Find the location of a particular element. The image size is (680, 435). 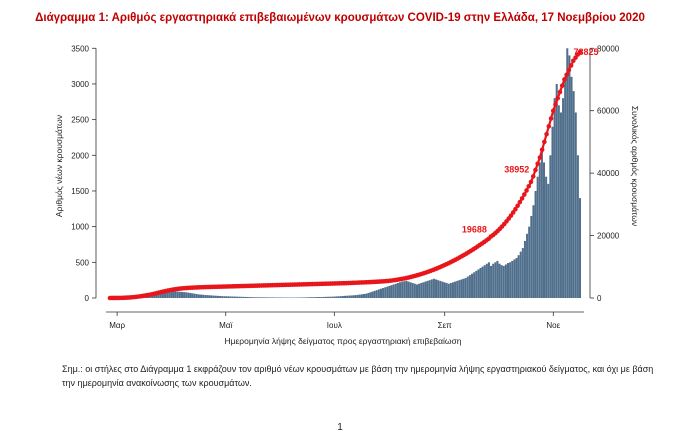

cumulative-annotation: 78825 is located at coordinates (585, 52).